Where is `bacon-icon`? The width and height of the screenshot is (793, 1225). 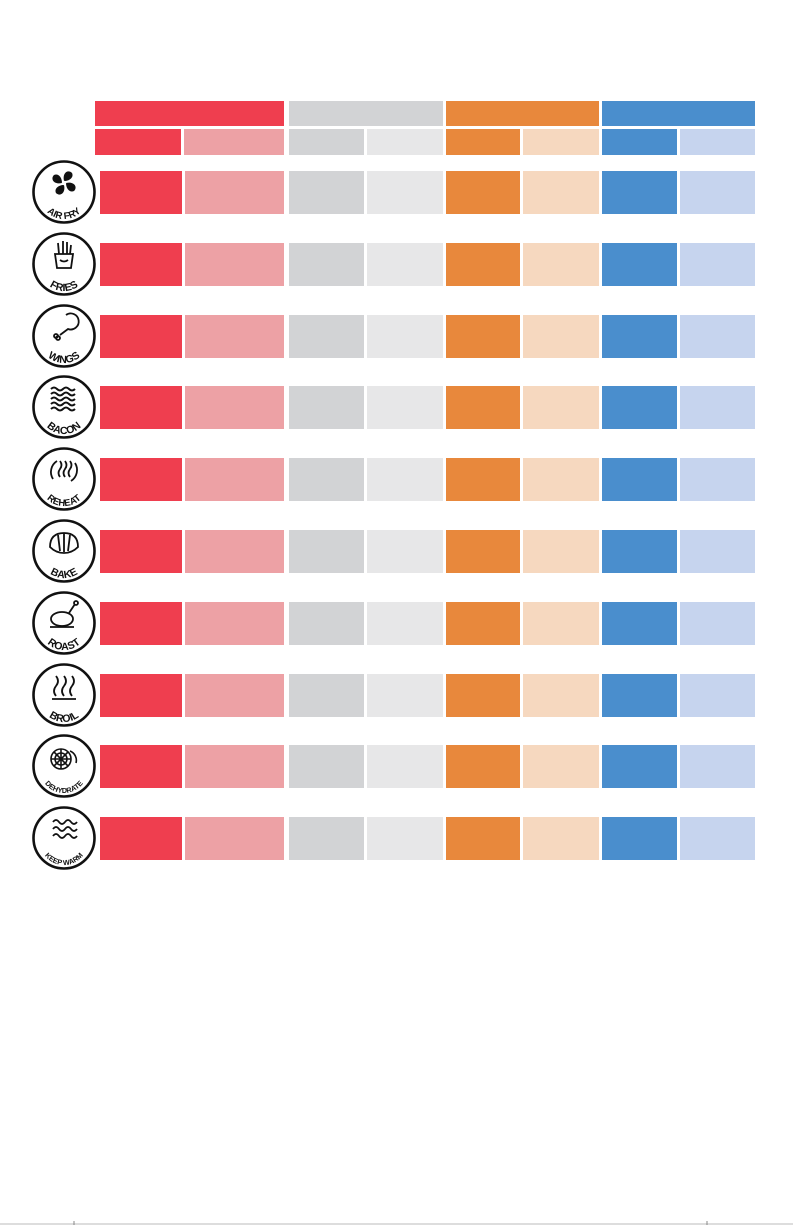 bacon-icon is located at coordinates (63, 399).